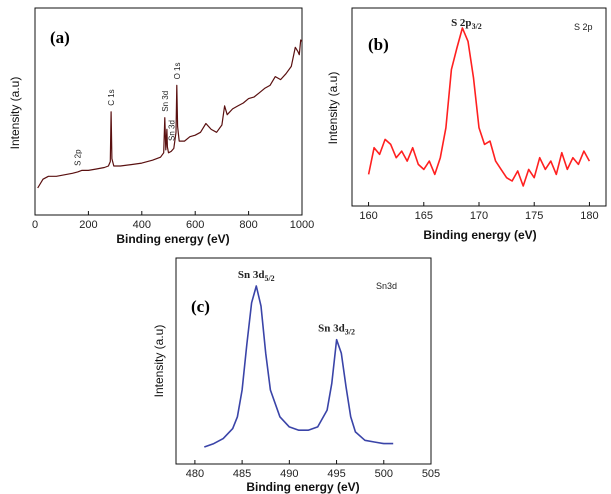  I want to click on x-tick-label: 180, so click(589, 216).